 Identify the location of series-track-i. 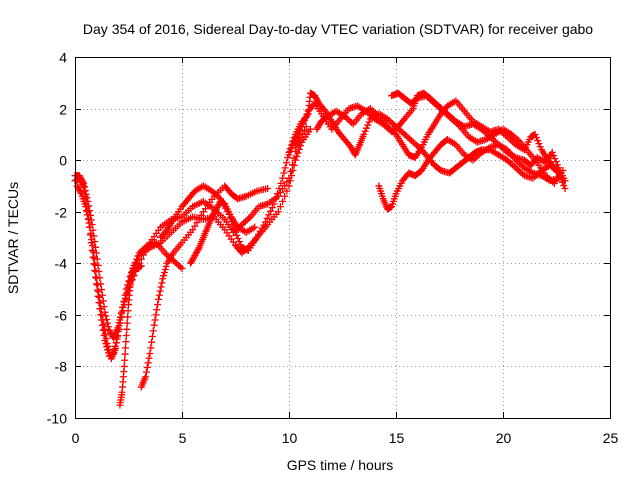
(430, 137).